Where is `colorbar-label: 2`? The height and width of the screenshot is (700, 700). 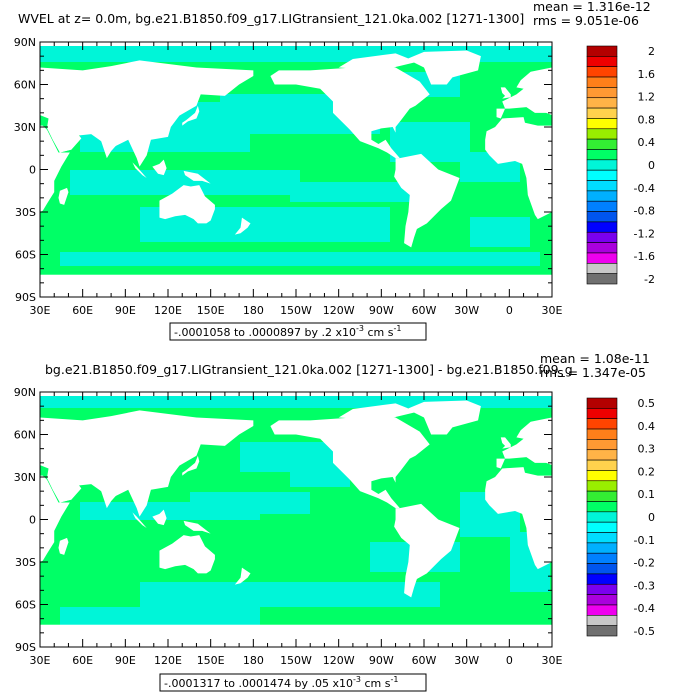 colorbar-label: 2 is located at coordinates (651, 51).